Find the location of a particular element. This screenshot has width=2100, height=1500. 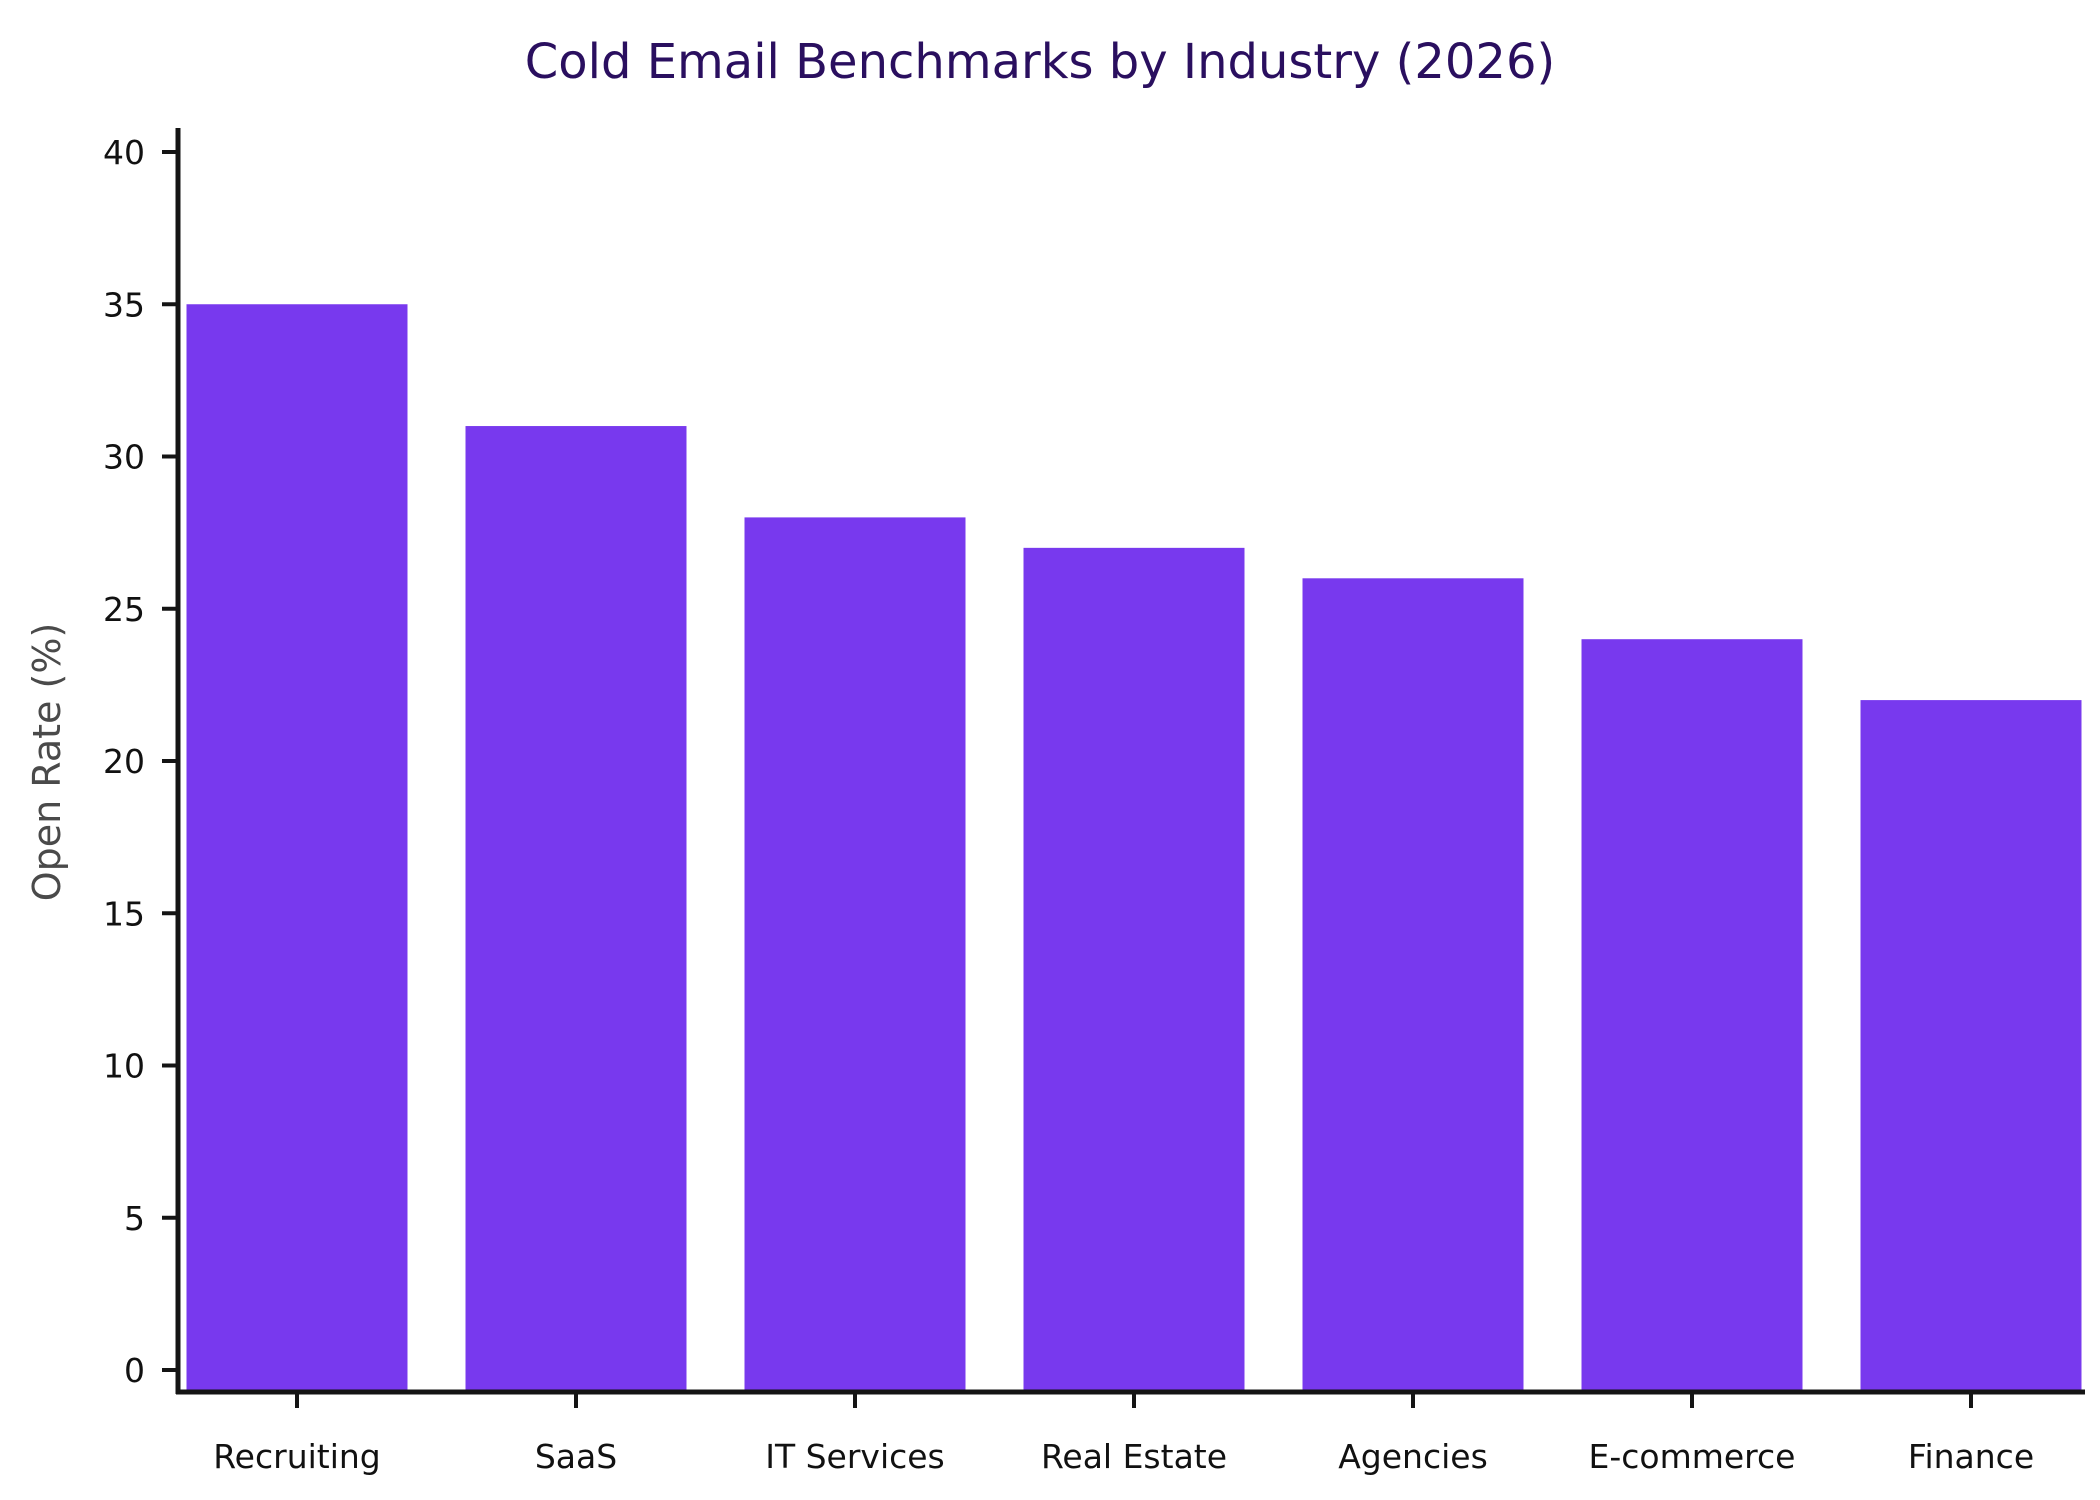

y-tick-label: 40 is located at coordinates (124, 152).